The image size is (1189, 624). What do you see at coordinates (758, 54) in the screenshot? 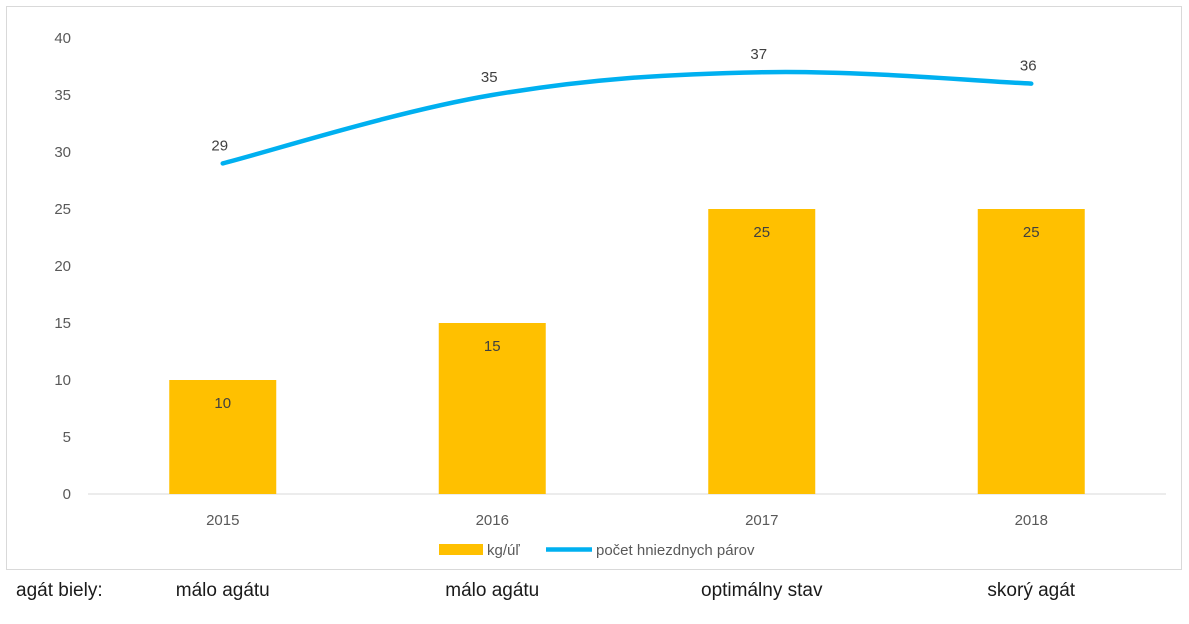
I see `line-value-label: 37` at bounding box center [758, 54].